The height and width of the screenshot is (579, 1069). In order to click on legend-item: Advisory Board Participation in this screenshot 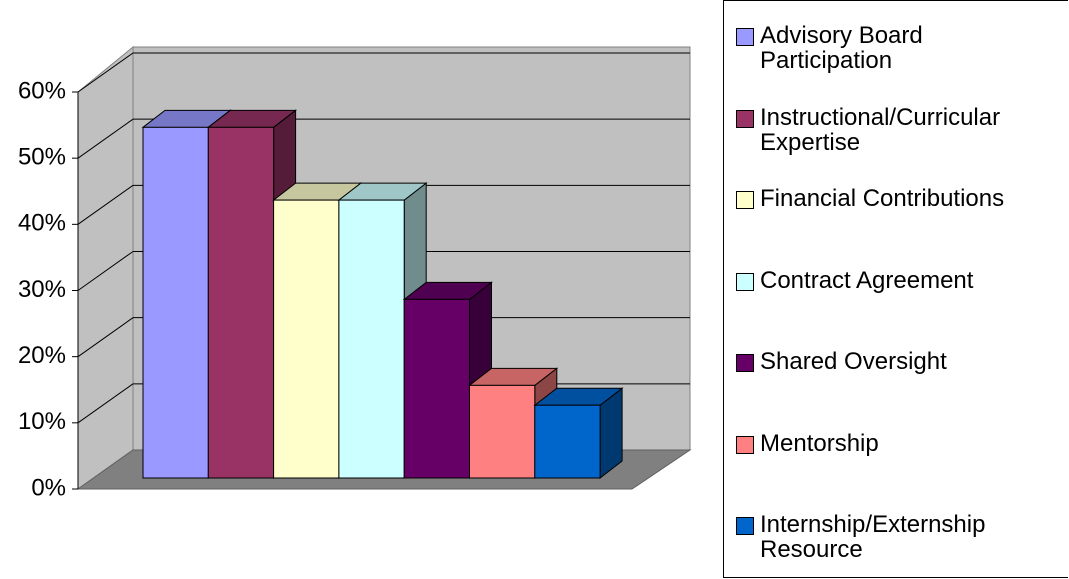, I will do `click(901, 48)`.